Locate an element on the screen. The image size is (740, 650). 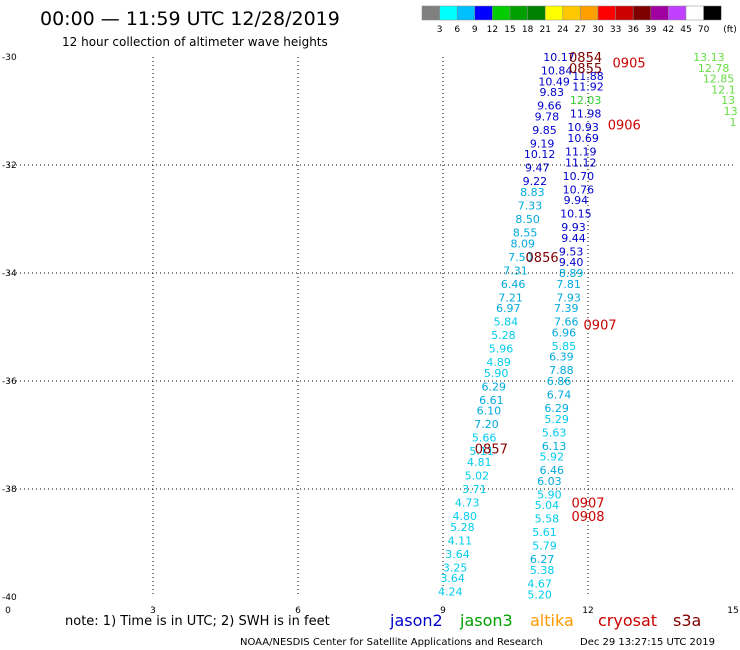
y-tick-label: -38 is located at coordinates (9, 490).